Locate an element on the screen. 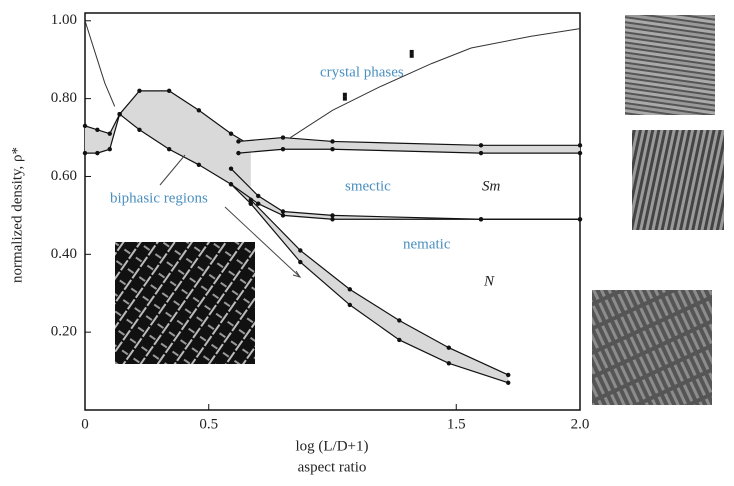  x-tick-label: 0.5 is located at coordinates (208, 424).